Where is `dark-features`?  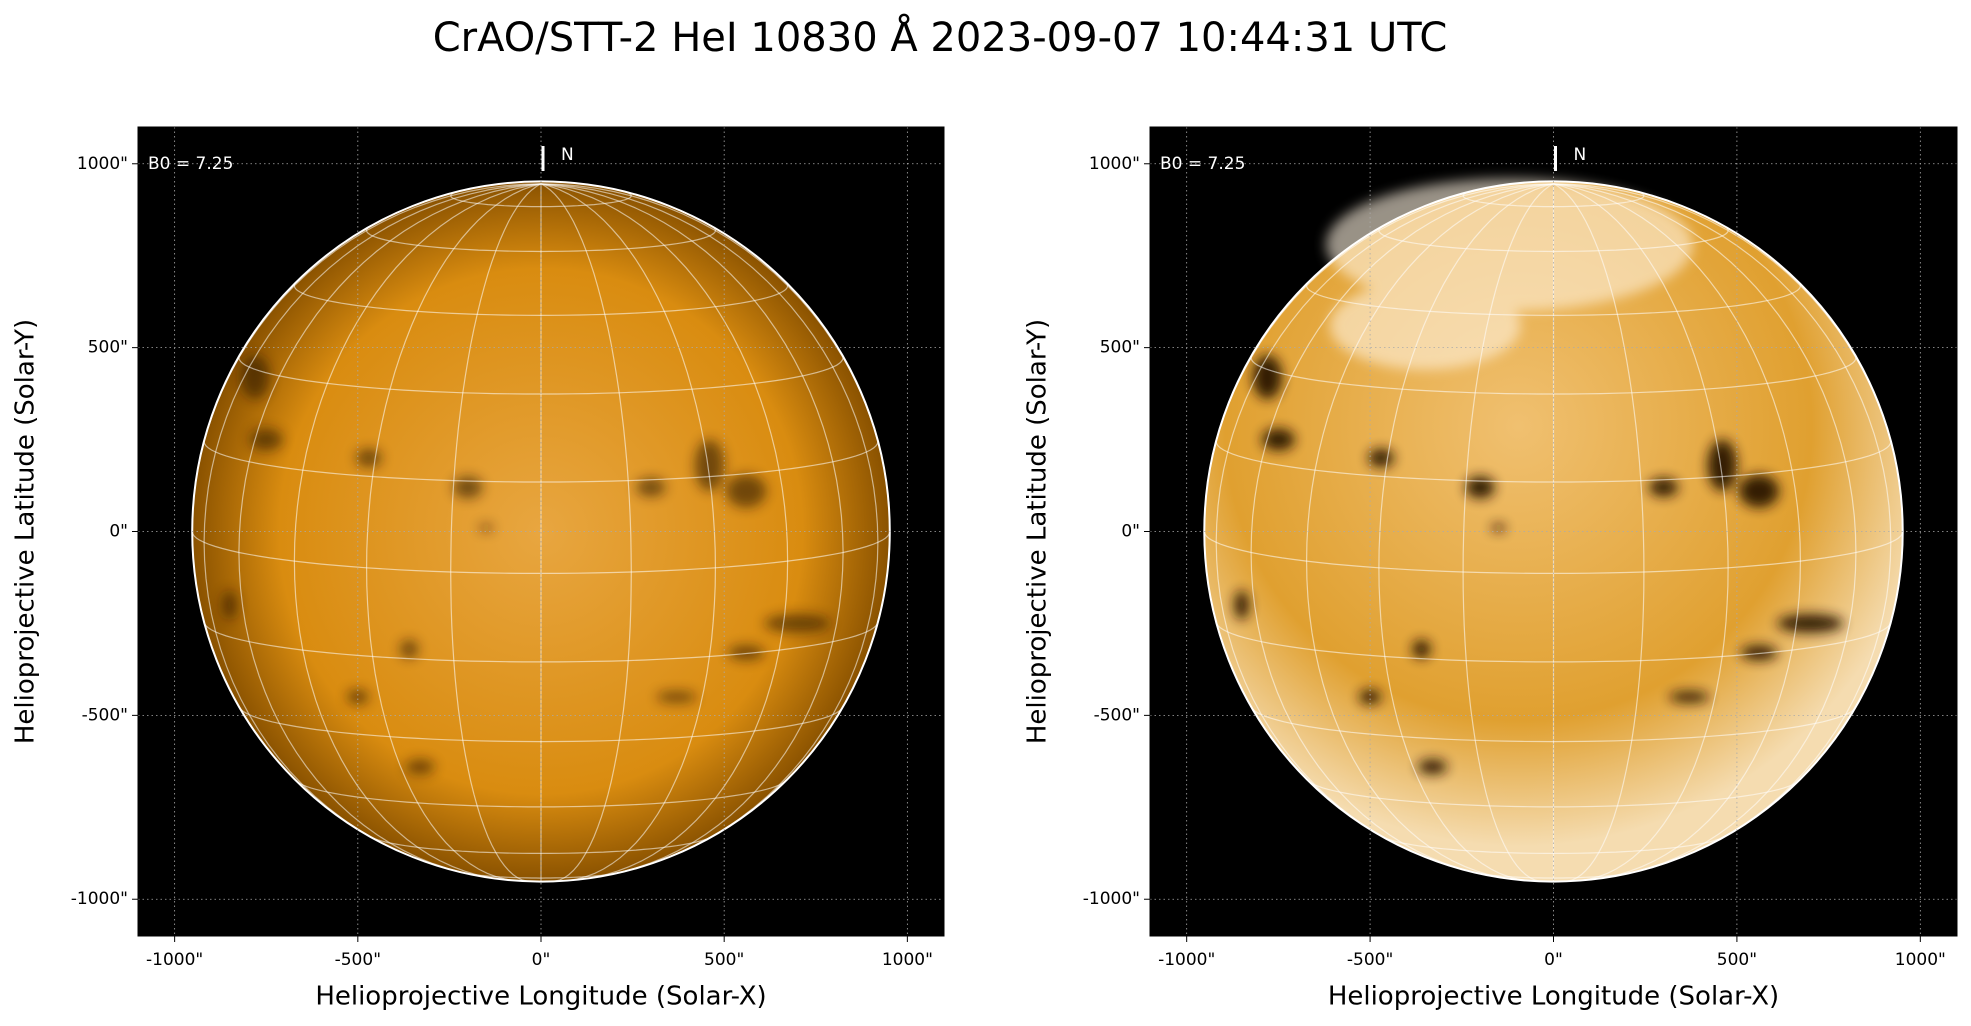
dark-features is located at coordinates (1539, 564).